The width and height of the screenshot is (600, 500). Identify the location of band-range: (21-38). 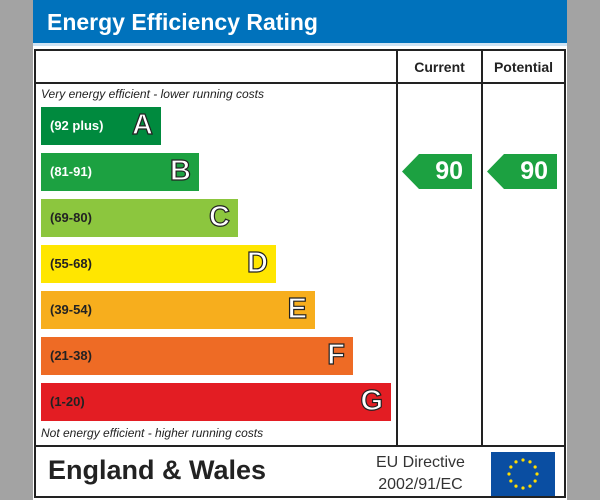
(71, 355).